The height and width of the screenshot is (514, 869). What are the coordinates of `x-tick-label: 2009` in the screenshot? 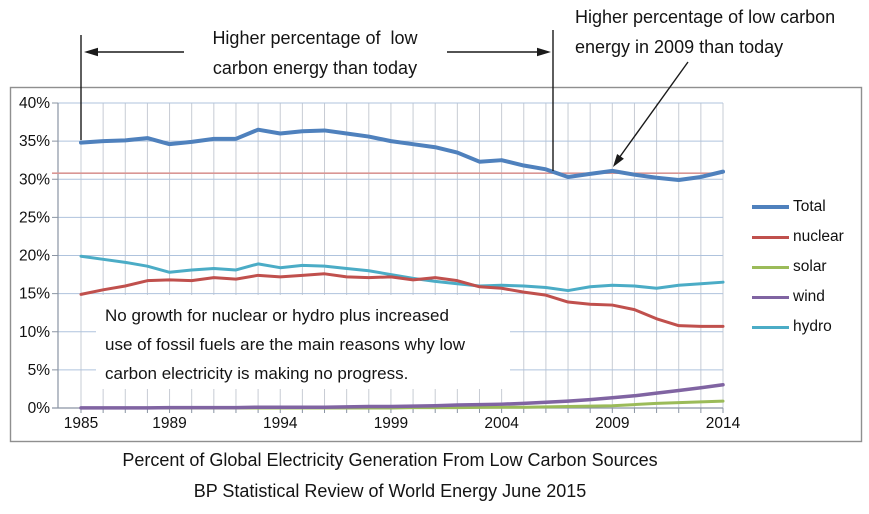 It's located at (612, 423).